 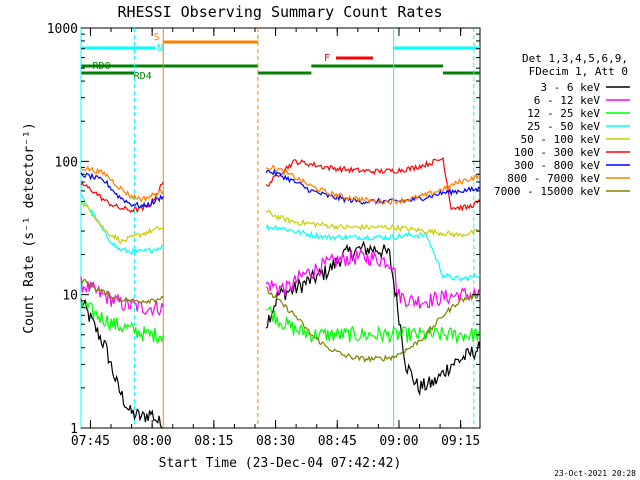 What do you see at coordinates (563, 113) in the screenshot?
I see `legend-item-label: 12 - 25 keV` at bounding box center [563, 113].